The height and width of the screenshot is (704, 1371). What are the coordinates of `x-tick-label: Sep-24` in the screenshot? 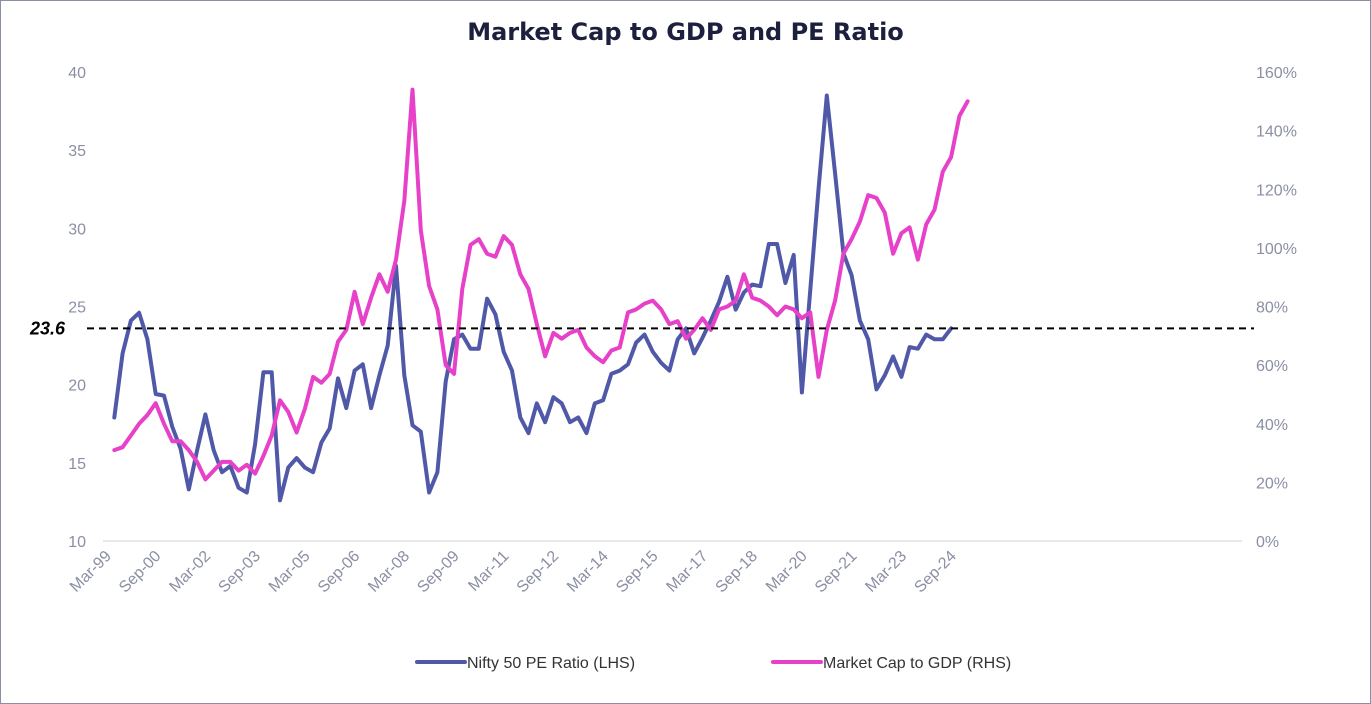 It's located at (935, 572).